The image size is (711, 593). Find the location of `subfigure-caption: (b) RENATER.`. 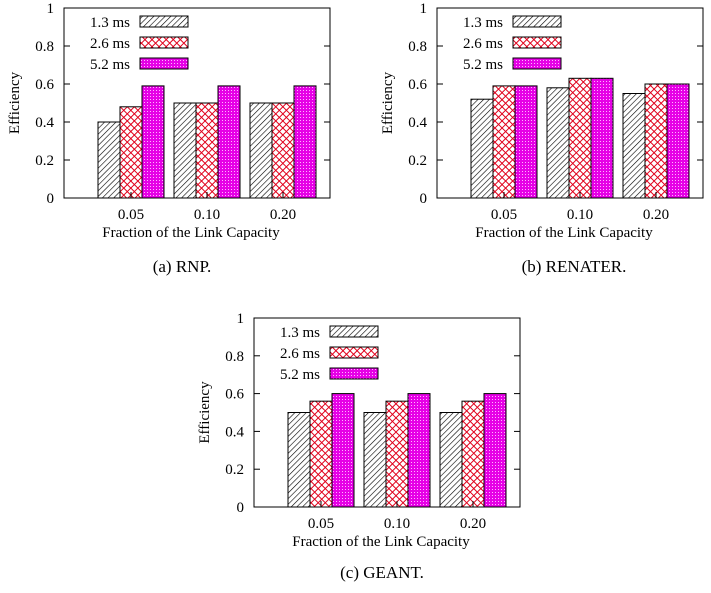

subfigure-caption: (b) RENATER. is located at coordinates (574, 266).